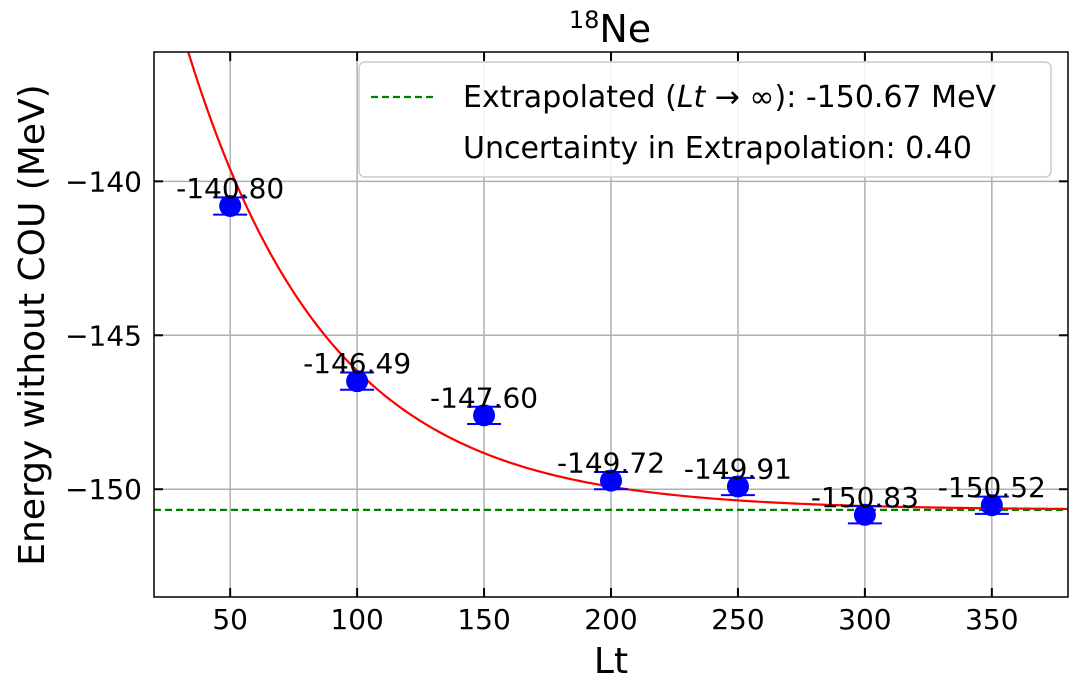 This screenshot has height=693, width=1080. Describe the element at coordinates (886, 97) in the screenshot. I see `legend-entry-suffix: ): -150.67 MeV` at that location.